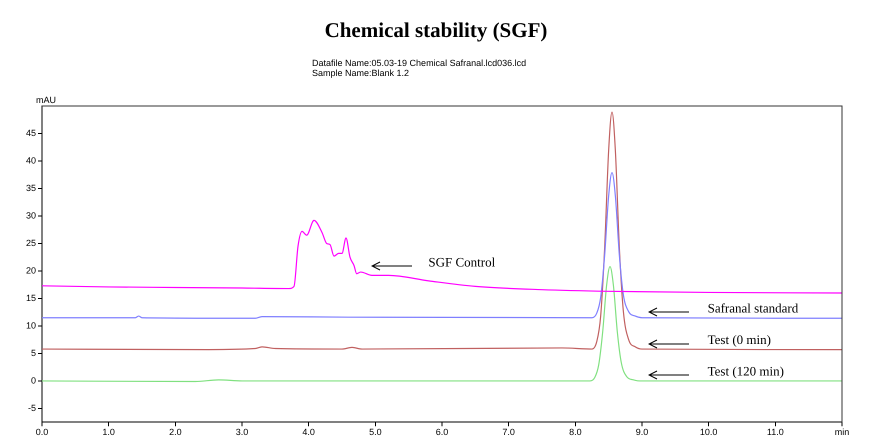  I want to click on x-tick-label: 6.0, so click(442, 432).